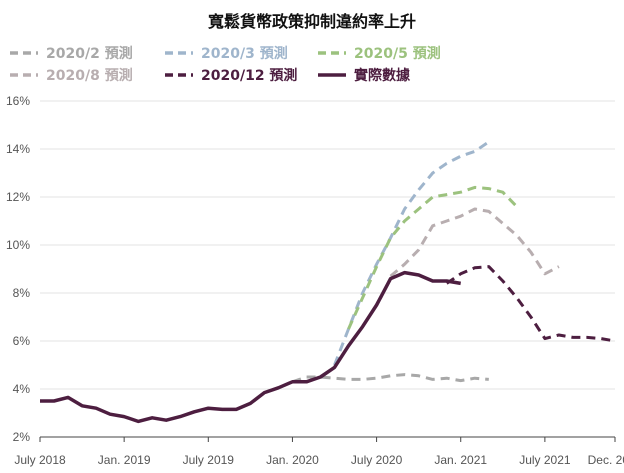 This screenshot has width=624, height=473. Describe the element at coordinates (40, 460) in the screenshot. I see `x-tick-label: July 2018` at that location.